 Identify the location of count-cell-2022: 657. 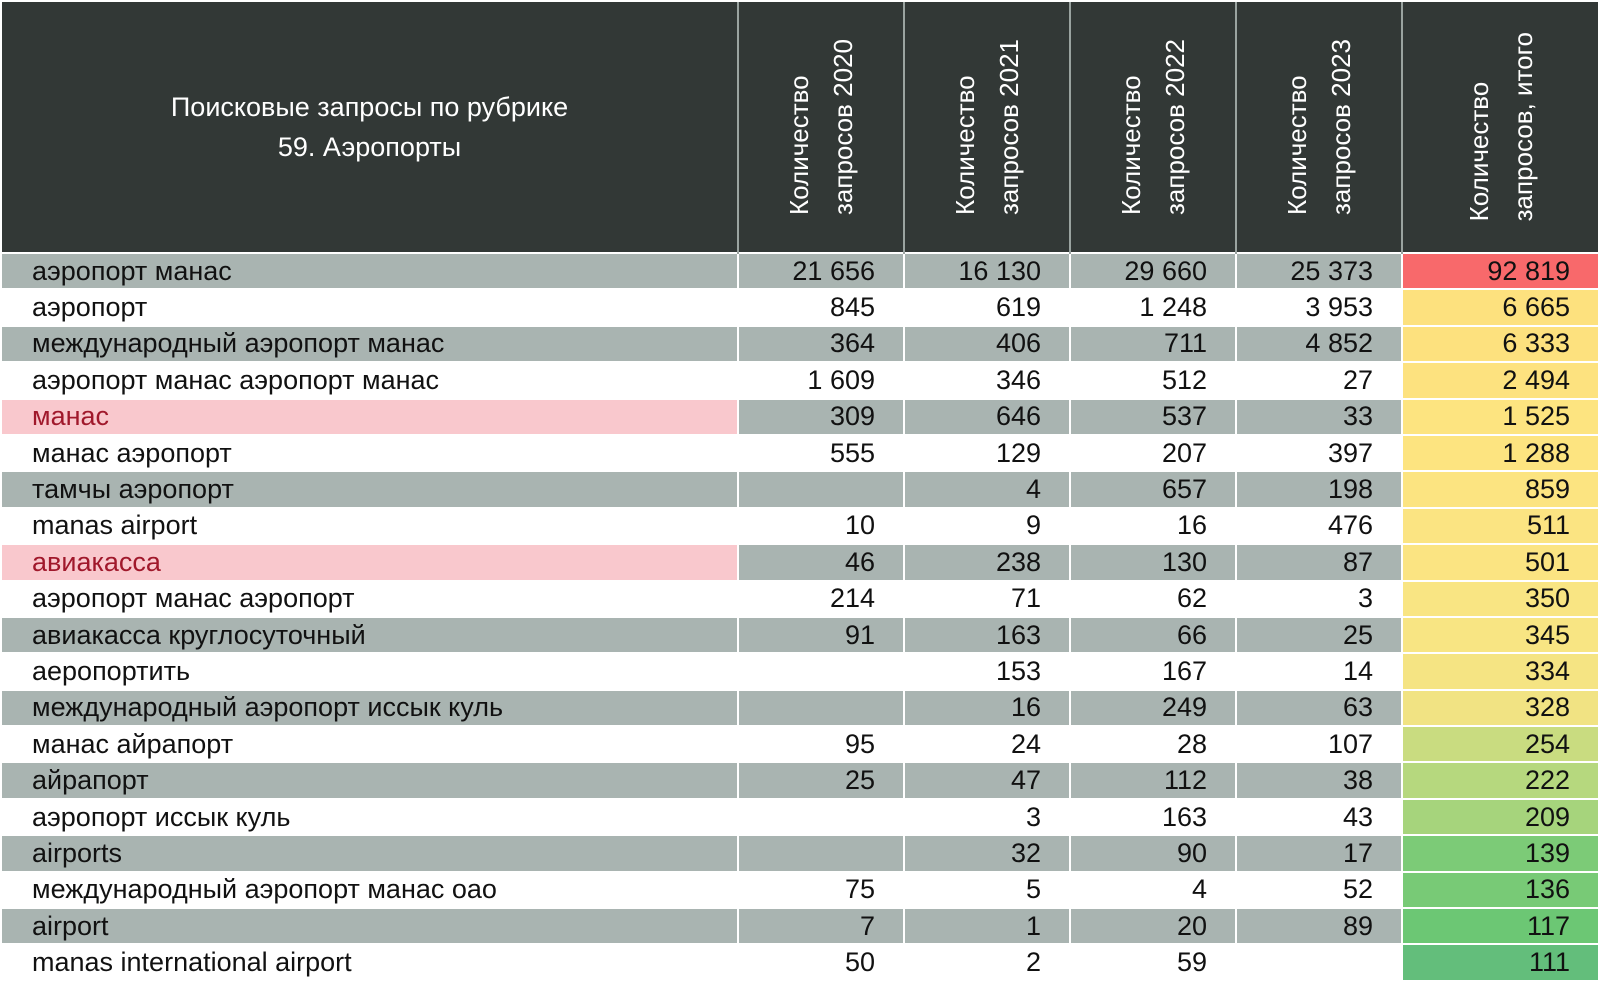
(1152, 489).